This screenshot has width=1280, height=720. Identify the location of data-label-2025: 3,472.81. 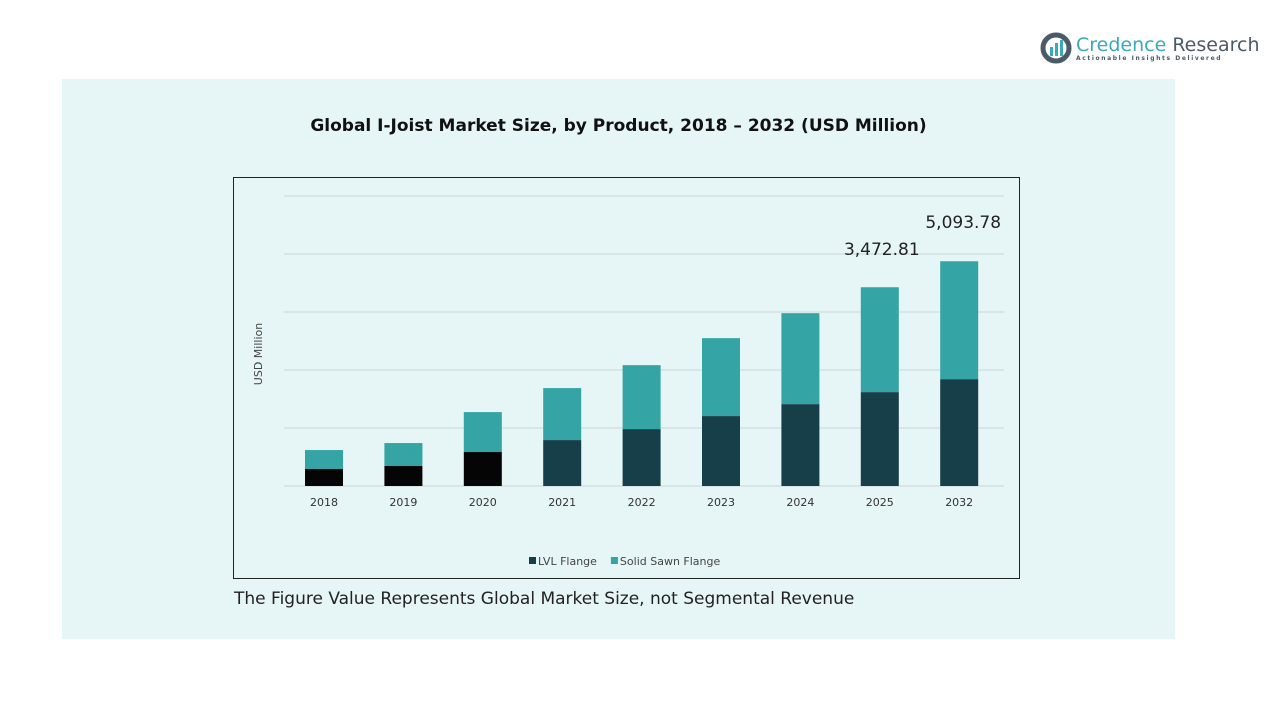
(882, 250).